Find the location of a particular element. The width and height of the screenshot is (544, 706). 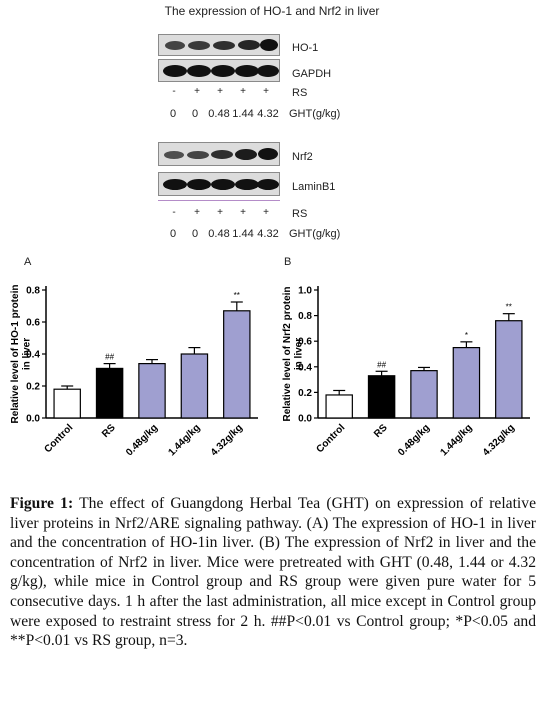

blot-divider is located at coordinates (219, 200).